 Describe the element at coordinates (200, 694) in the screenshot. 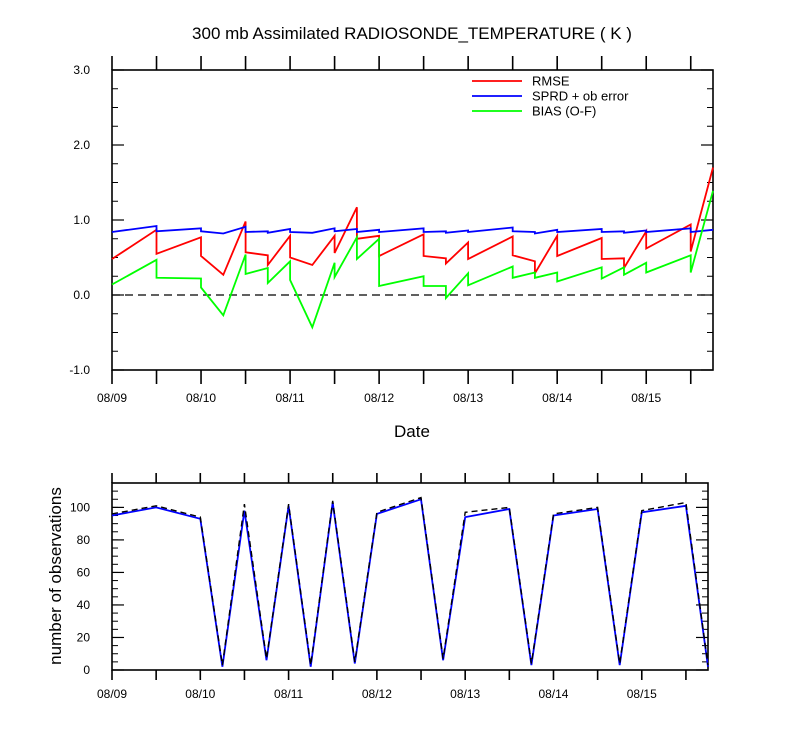

I see `bottom-x-tick-label: 08/10` at that location.